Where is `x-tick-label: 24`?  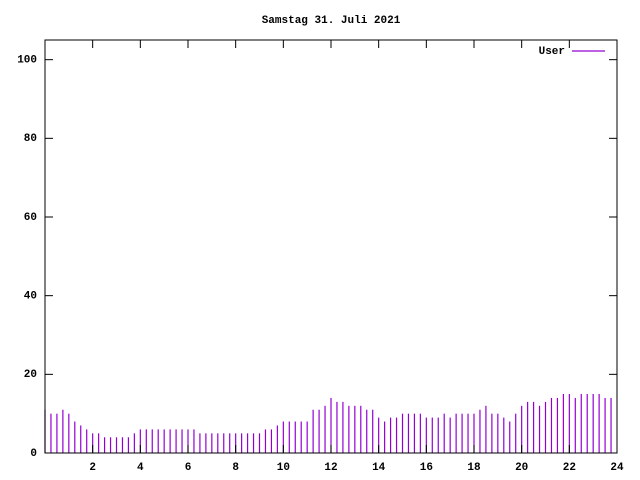 x-tick-label: 24 is located at coordinates (617, 468).